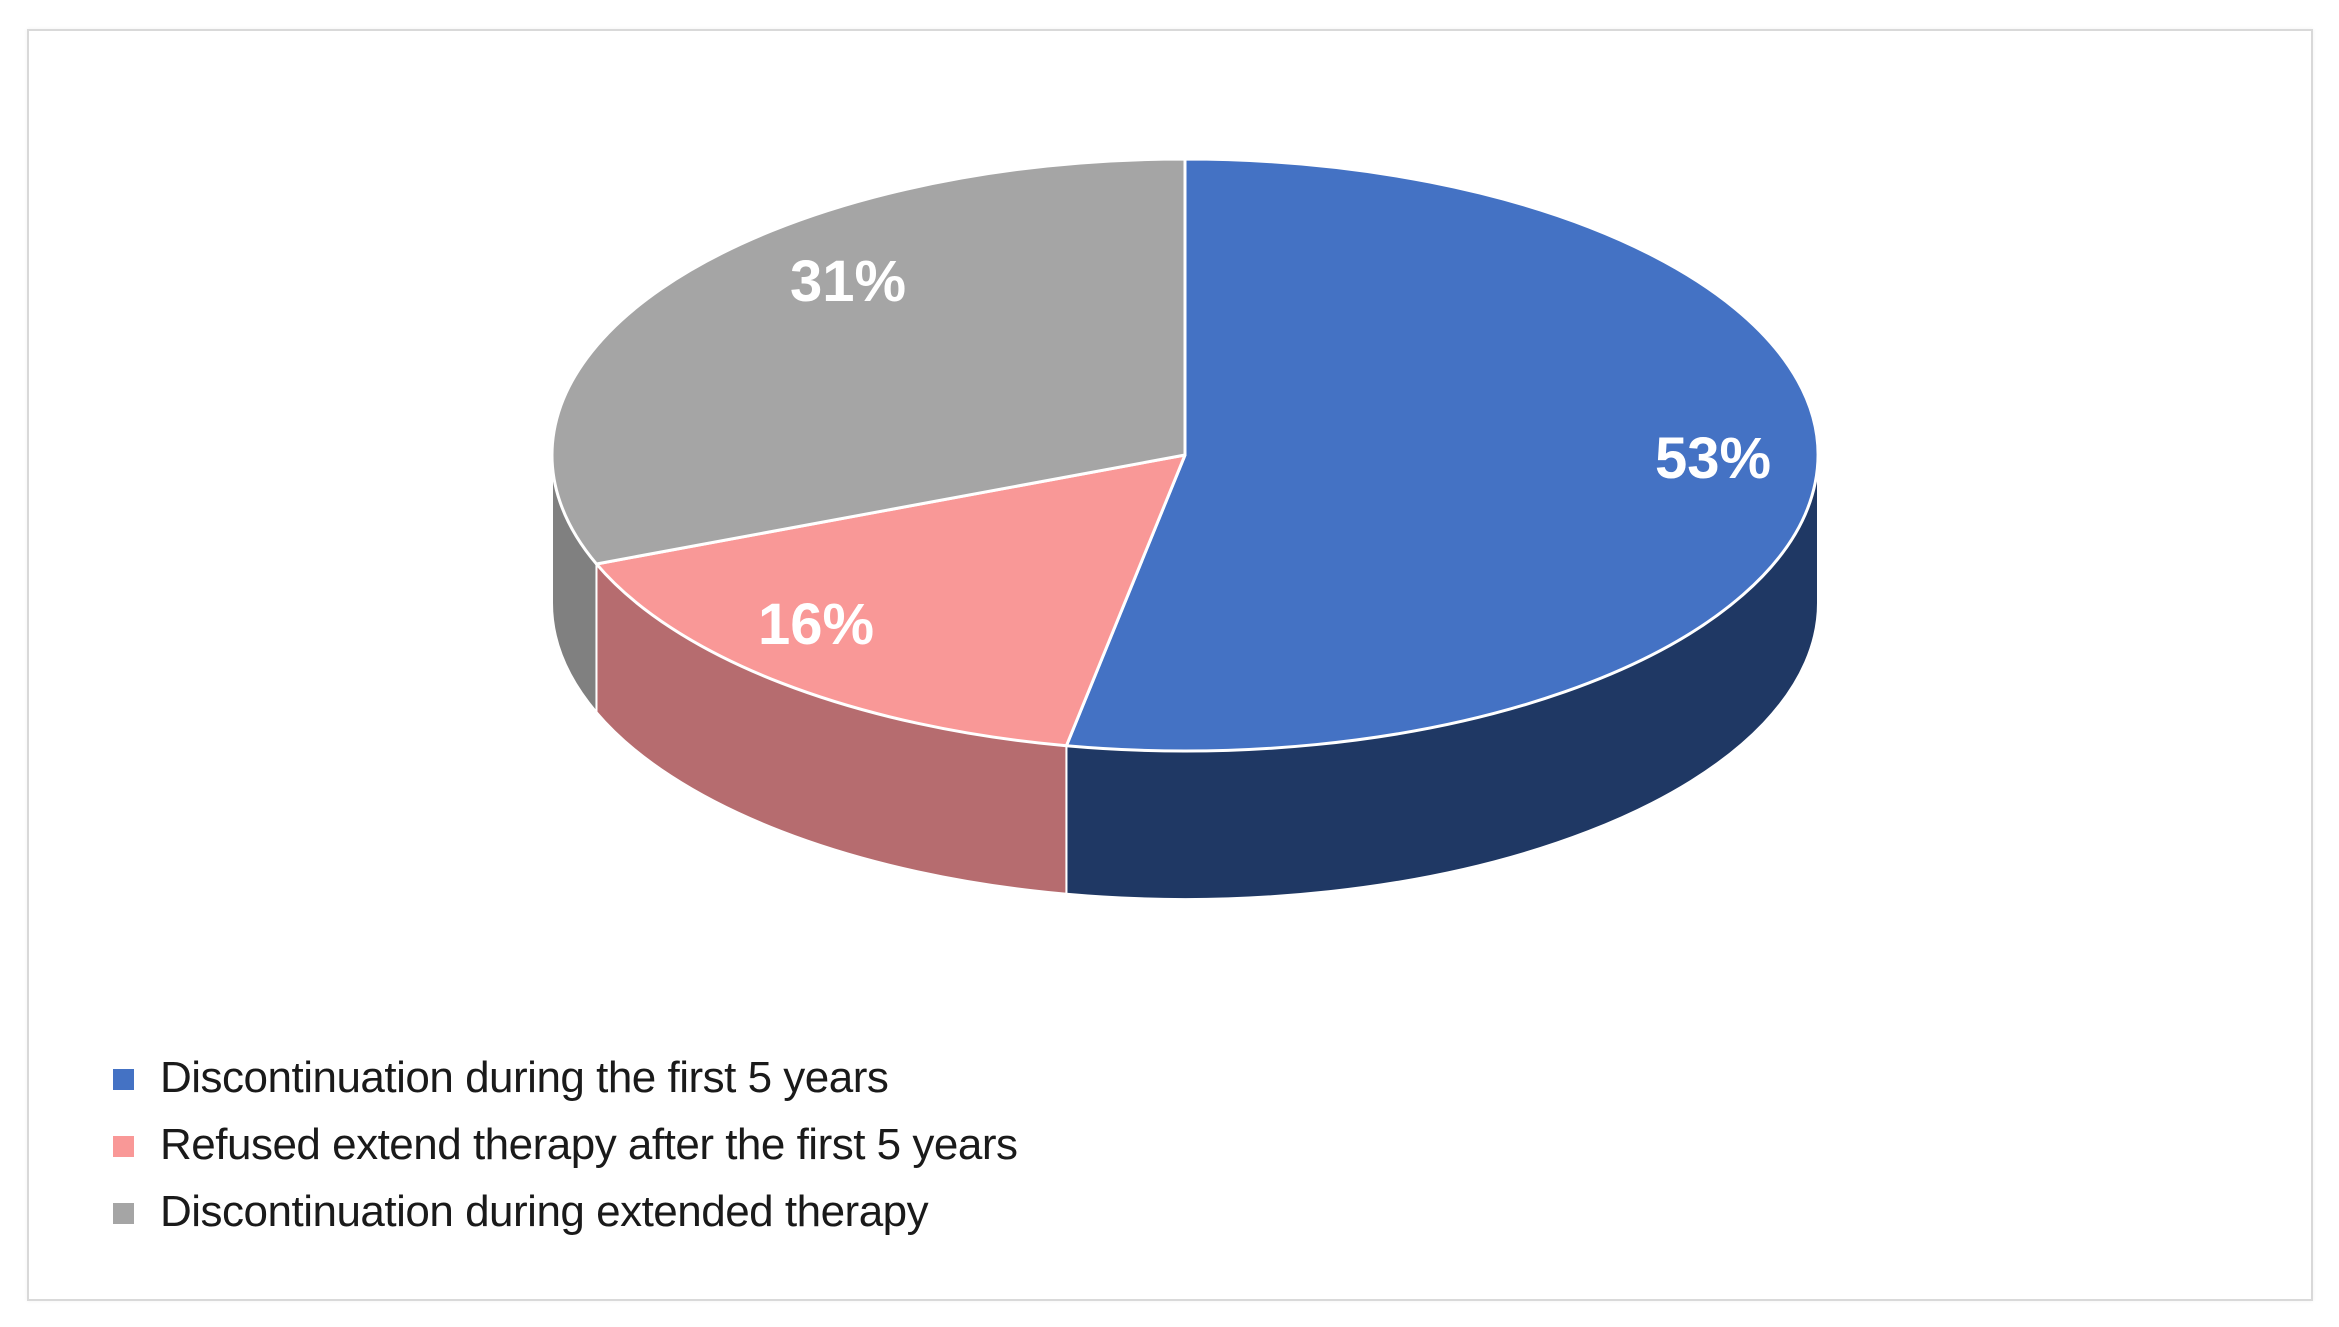  I want to click on pie-data-label-0: 53%, so click(1713, 458).